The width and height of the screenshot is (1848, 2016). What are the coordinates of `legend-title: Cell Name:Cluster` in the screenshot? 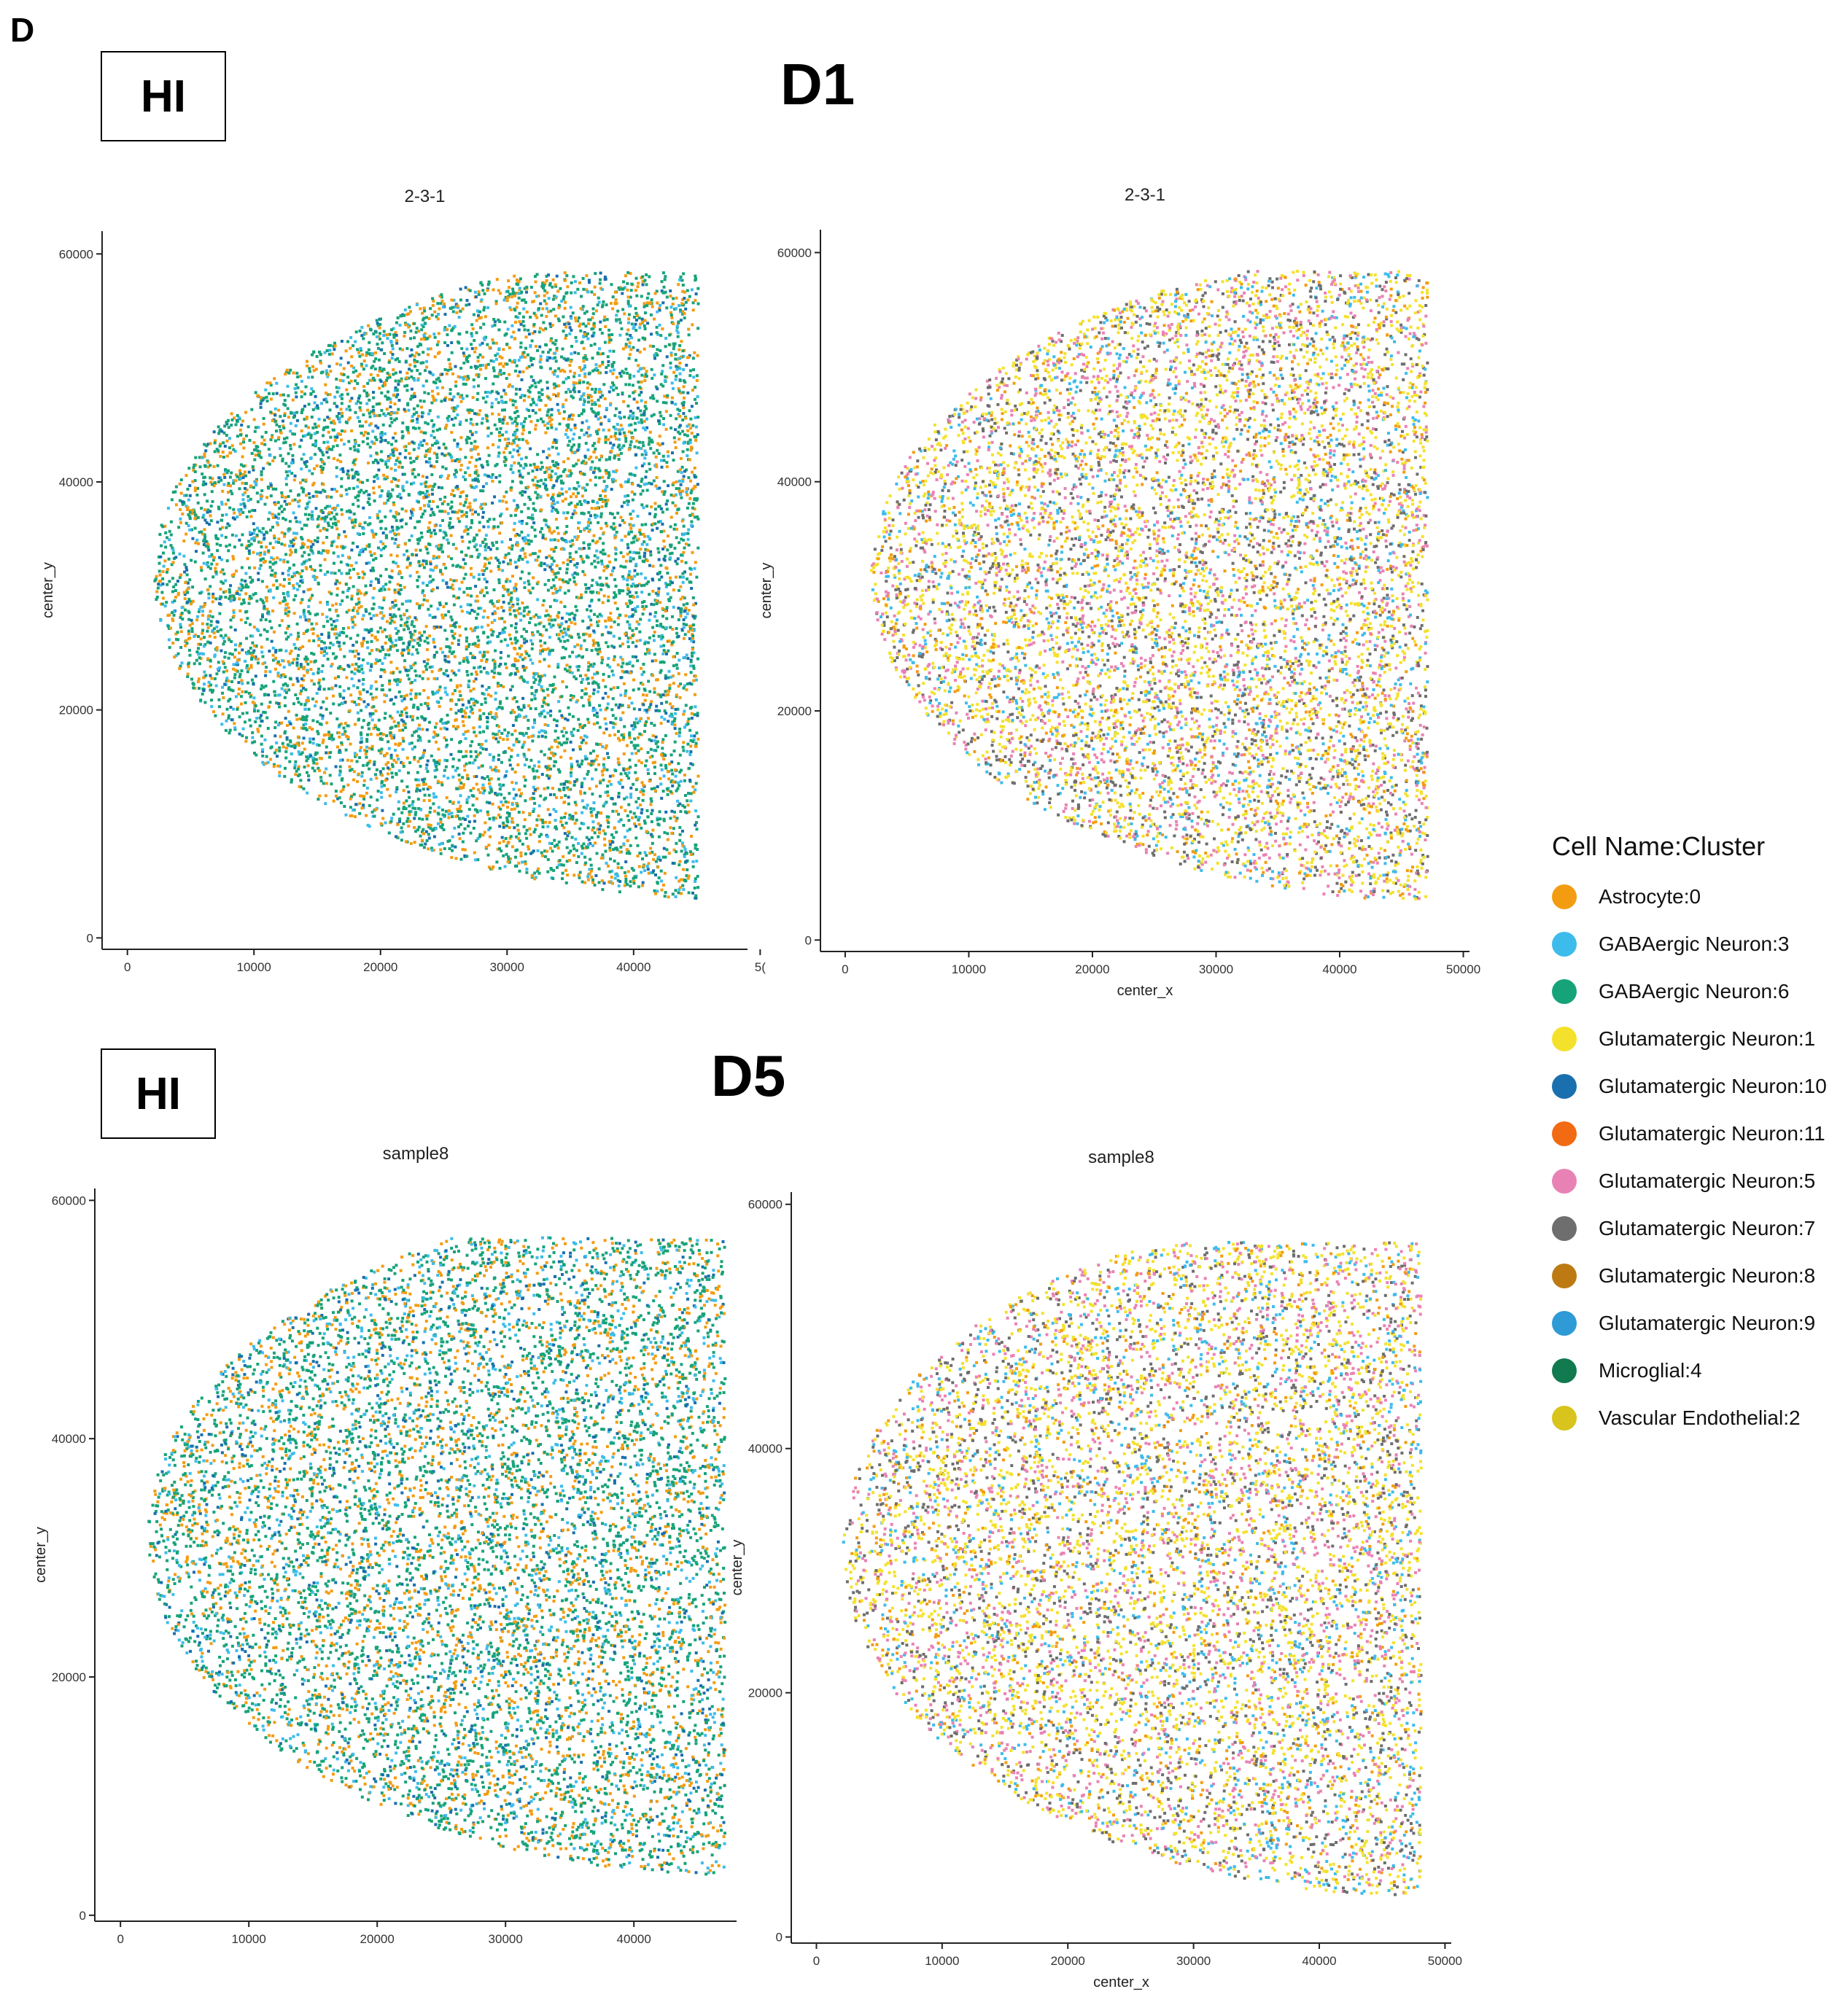 It's located at (1698, 846).